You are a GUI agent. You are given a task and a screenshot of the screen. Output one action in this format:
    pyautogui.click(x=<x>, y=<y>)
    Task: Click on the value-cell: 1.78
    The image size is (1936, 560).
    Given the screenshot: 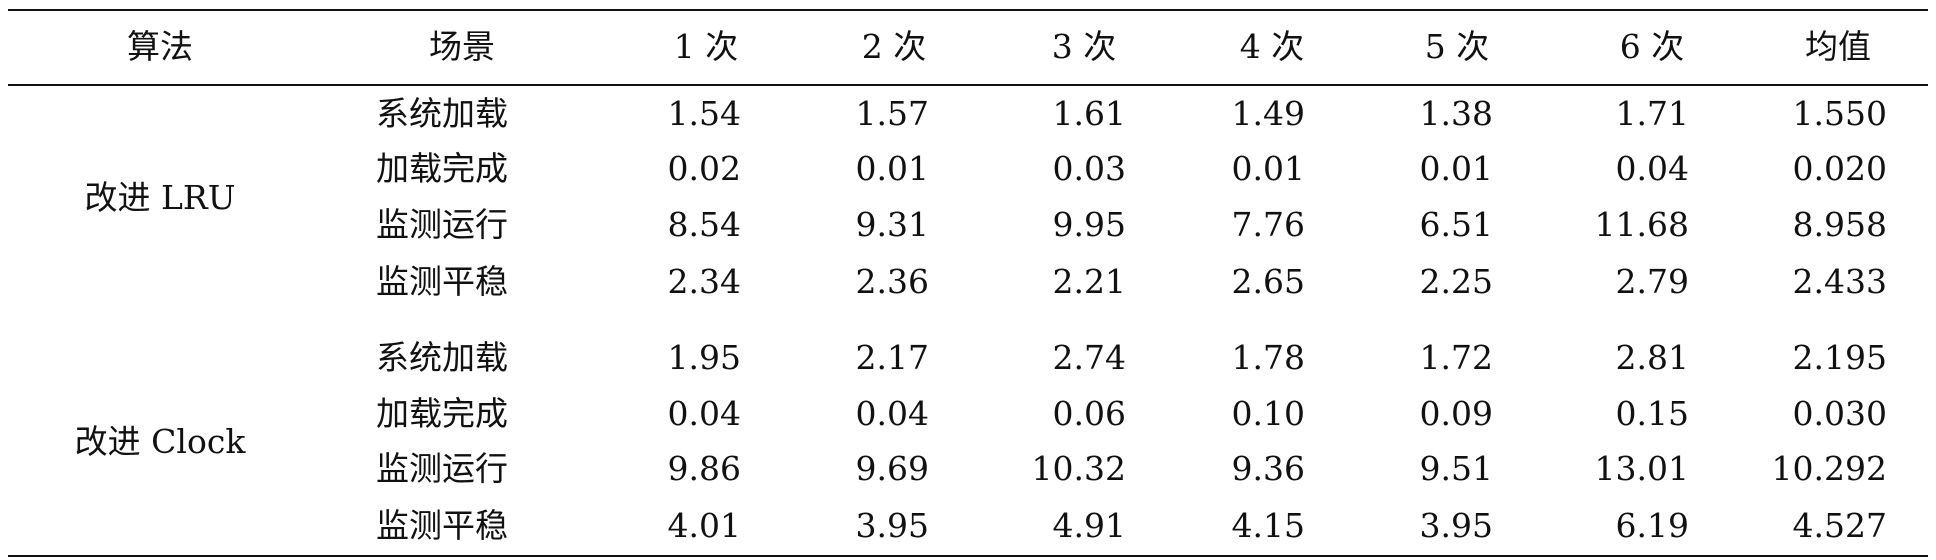 What is the action you would take?
    pyautogui.click(x=1268, y=357)
    